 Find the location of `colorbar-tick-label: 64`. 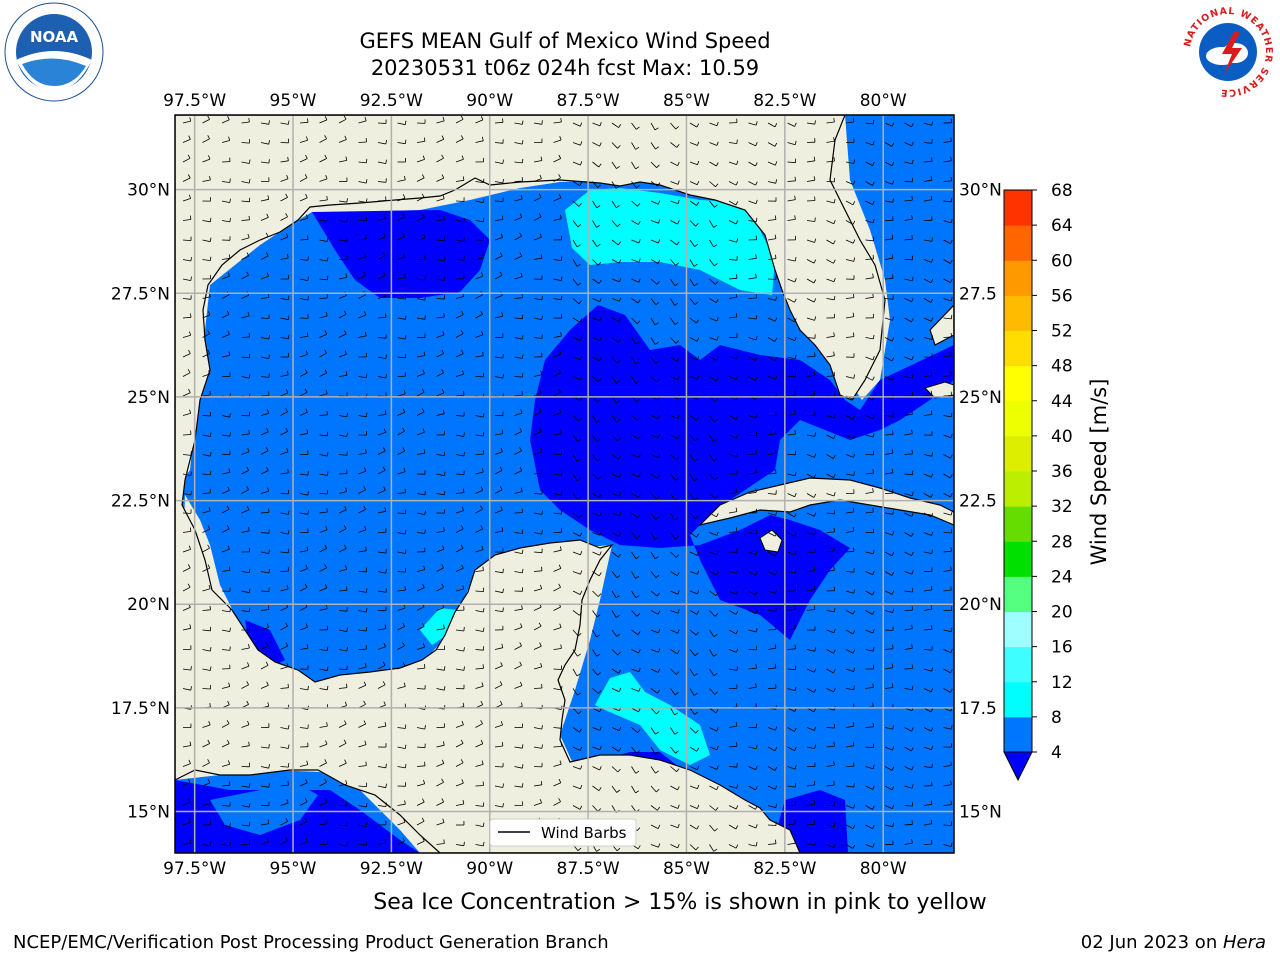

colorbar-tick-label: 64 is located at coordinates (1062, 226).